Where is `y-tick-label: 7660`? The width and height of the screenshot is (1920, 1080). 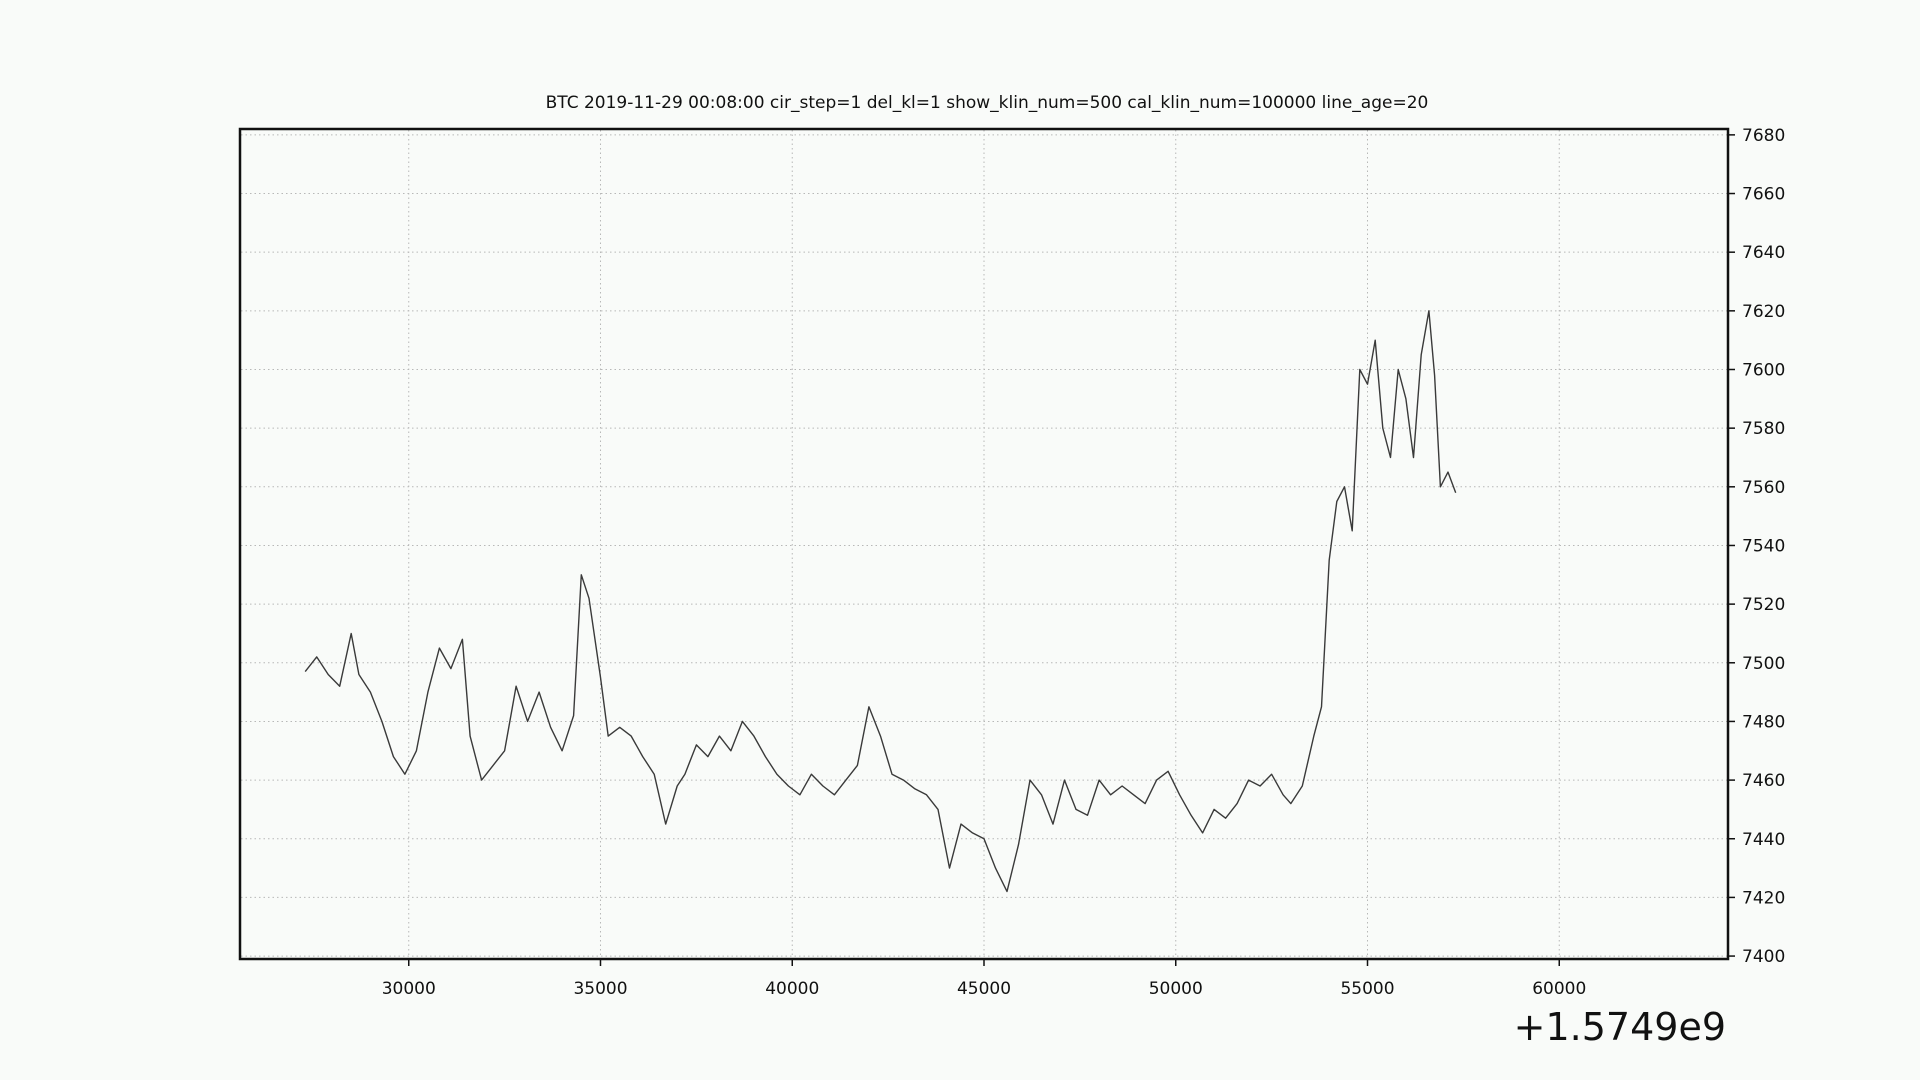
y-tick-label: 7660 is located at coordinates (1763, 195).